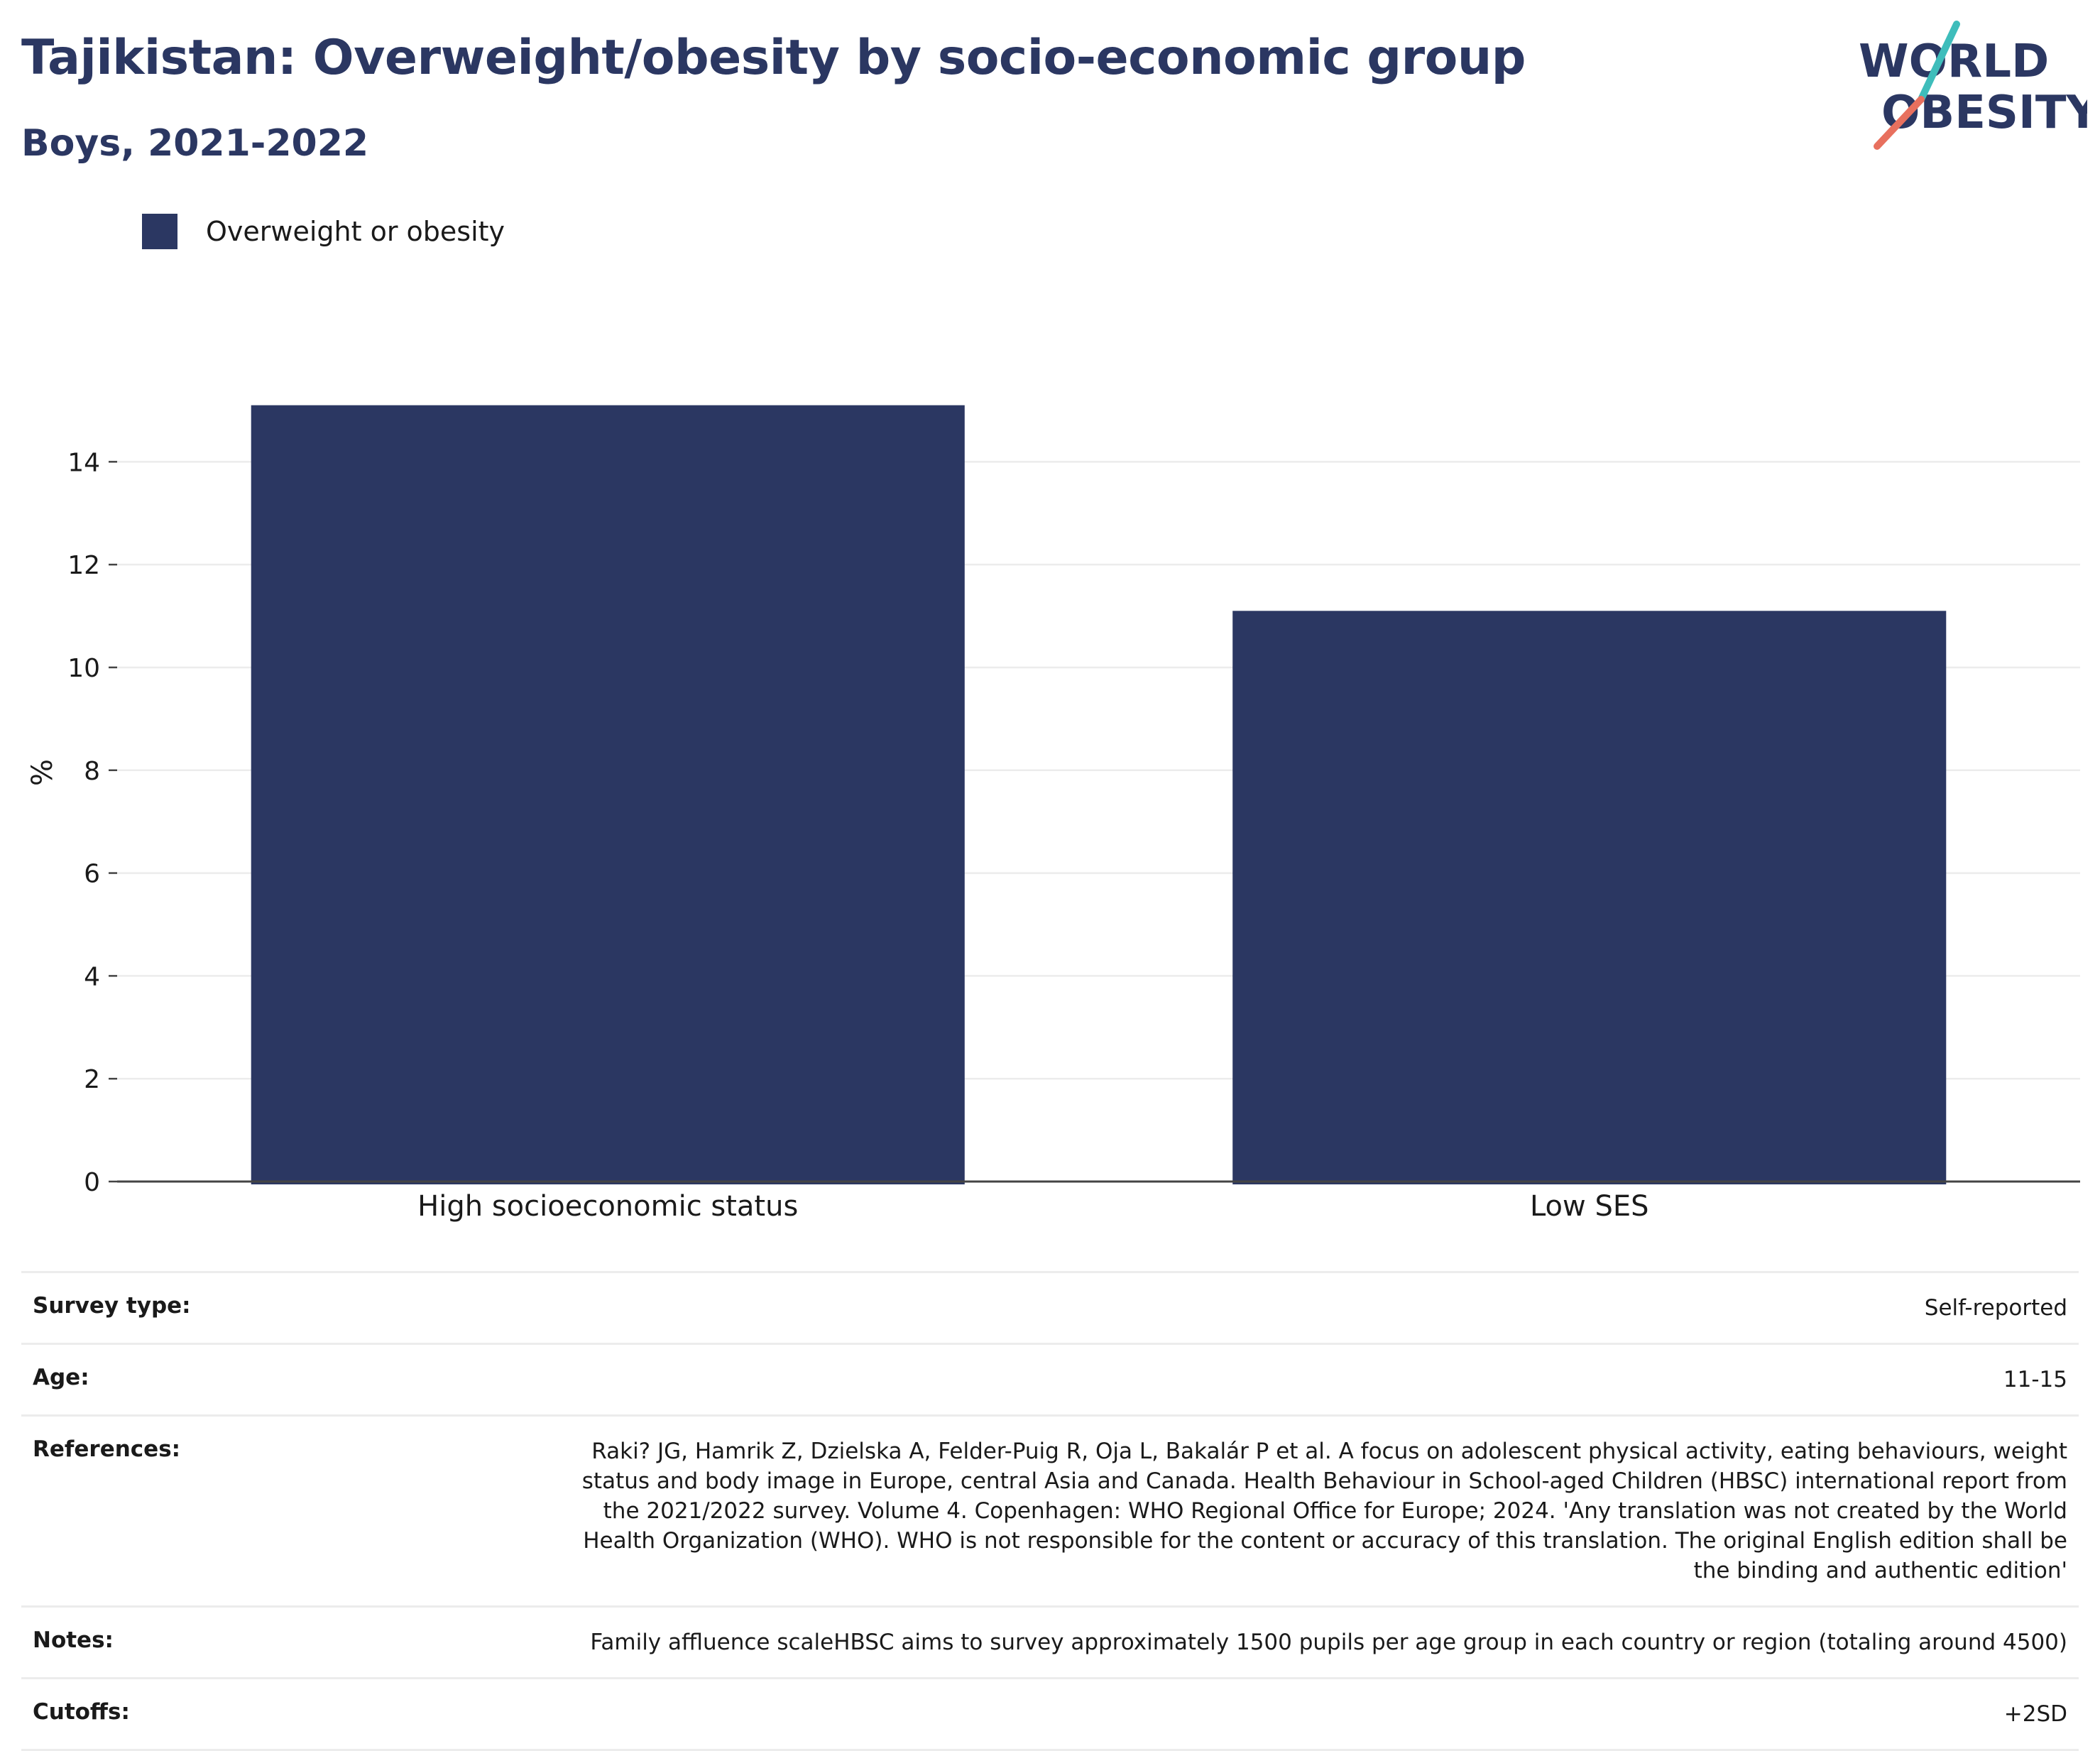 This screenshot has height=1751, width=2100. Describe the element at coordinates (83, 462) in the screenshot. I see `y-tick-label: 14` at that location.